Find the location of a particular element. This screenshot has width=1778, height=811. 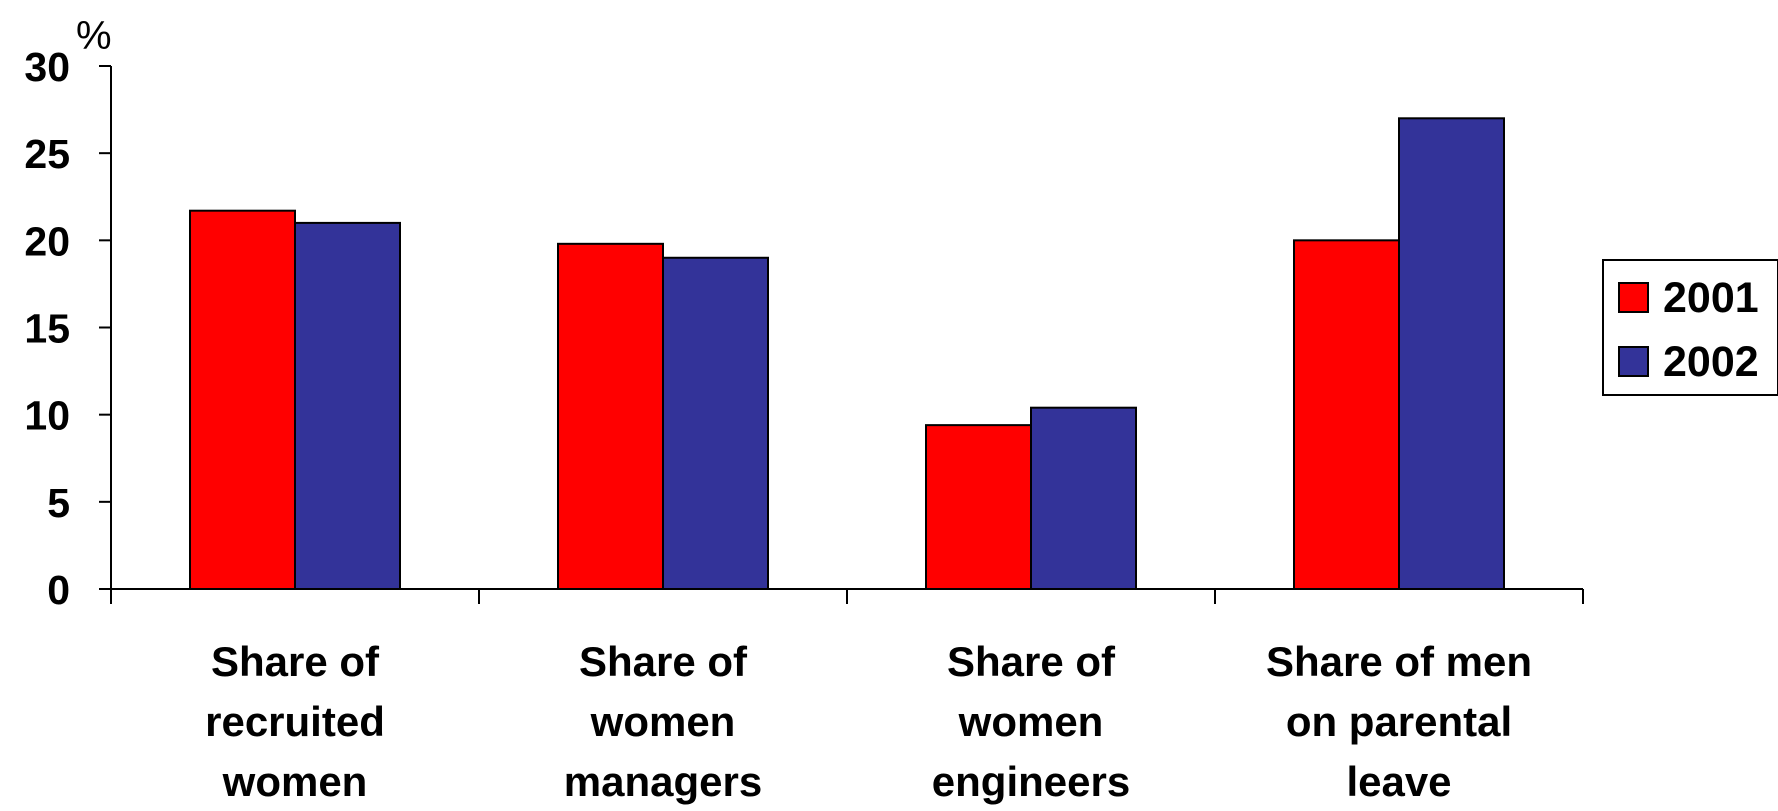

category-label-line: managers is located at coordinates (663, 781).